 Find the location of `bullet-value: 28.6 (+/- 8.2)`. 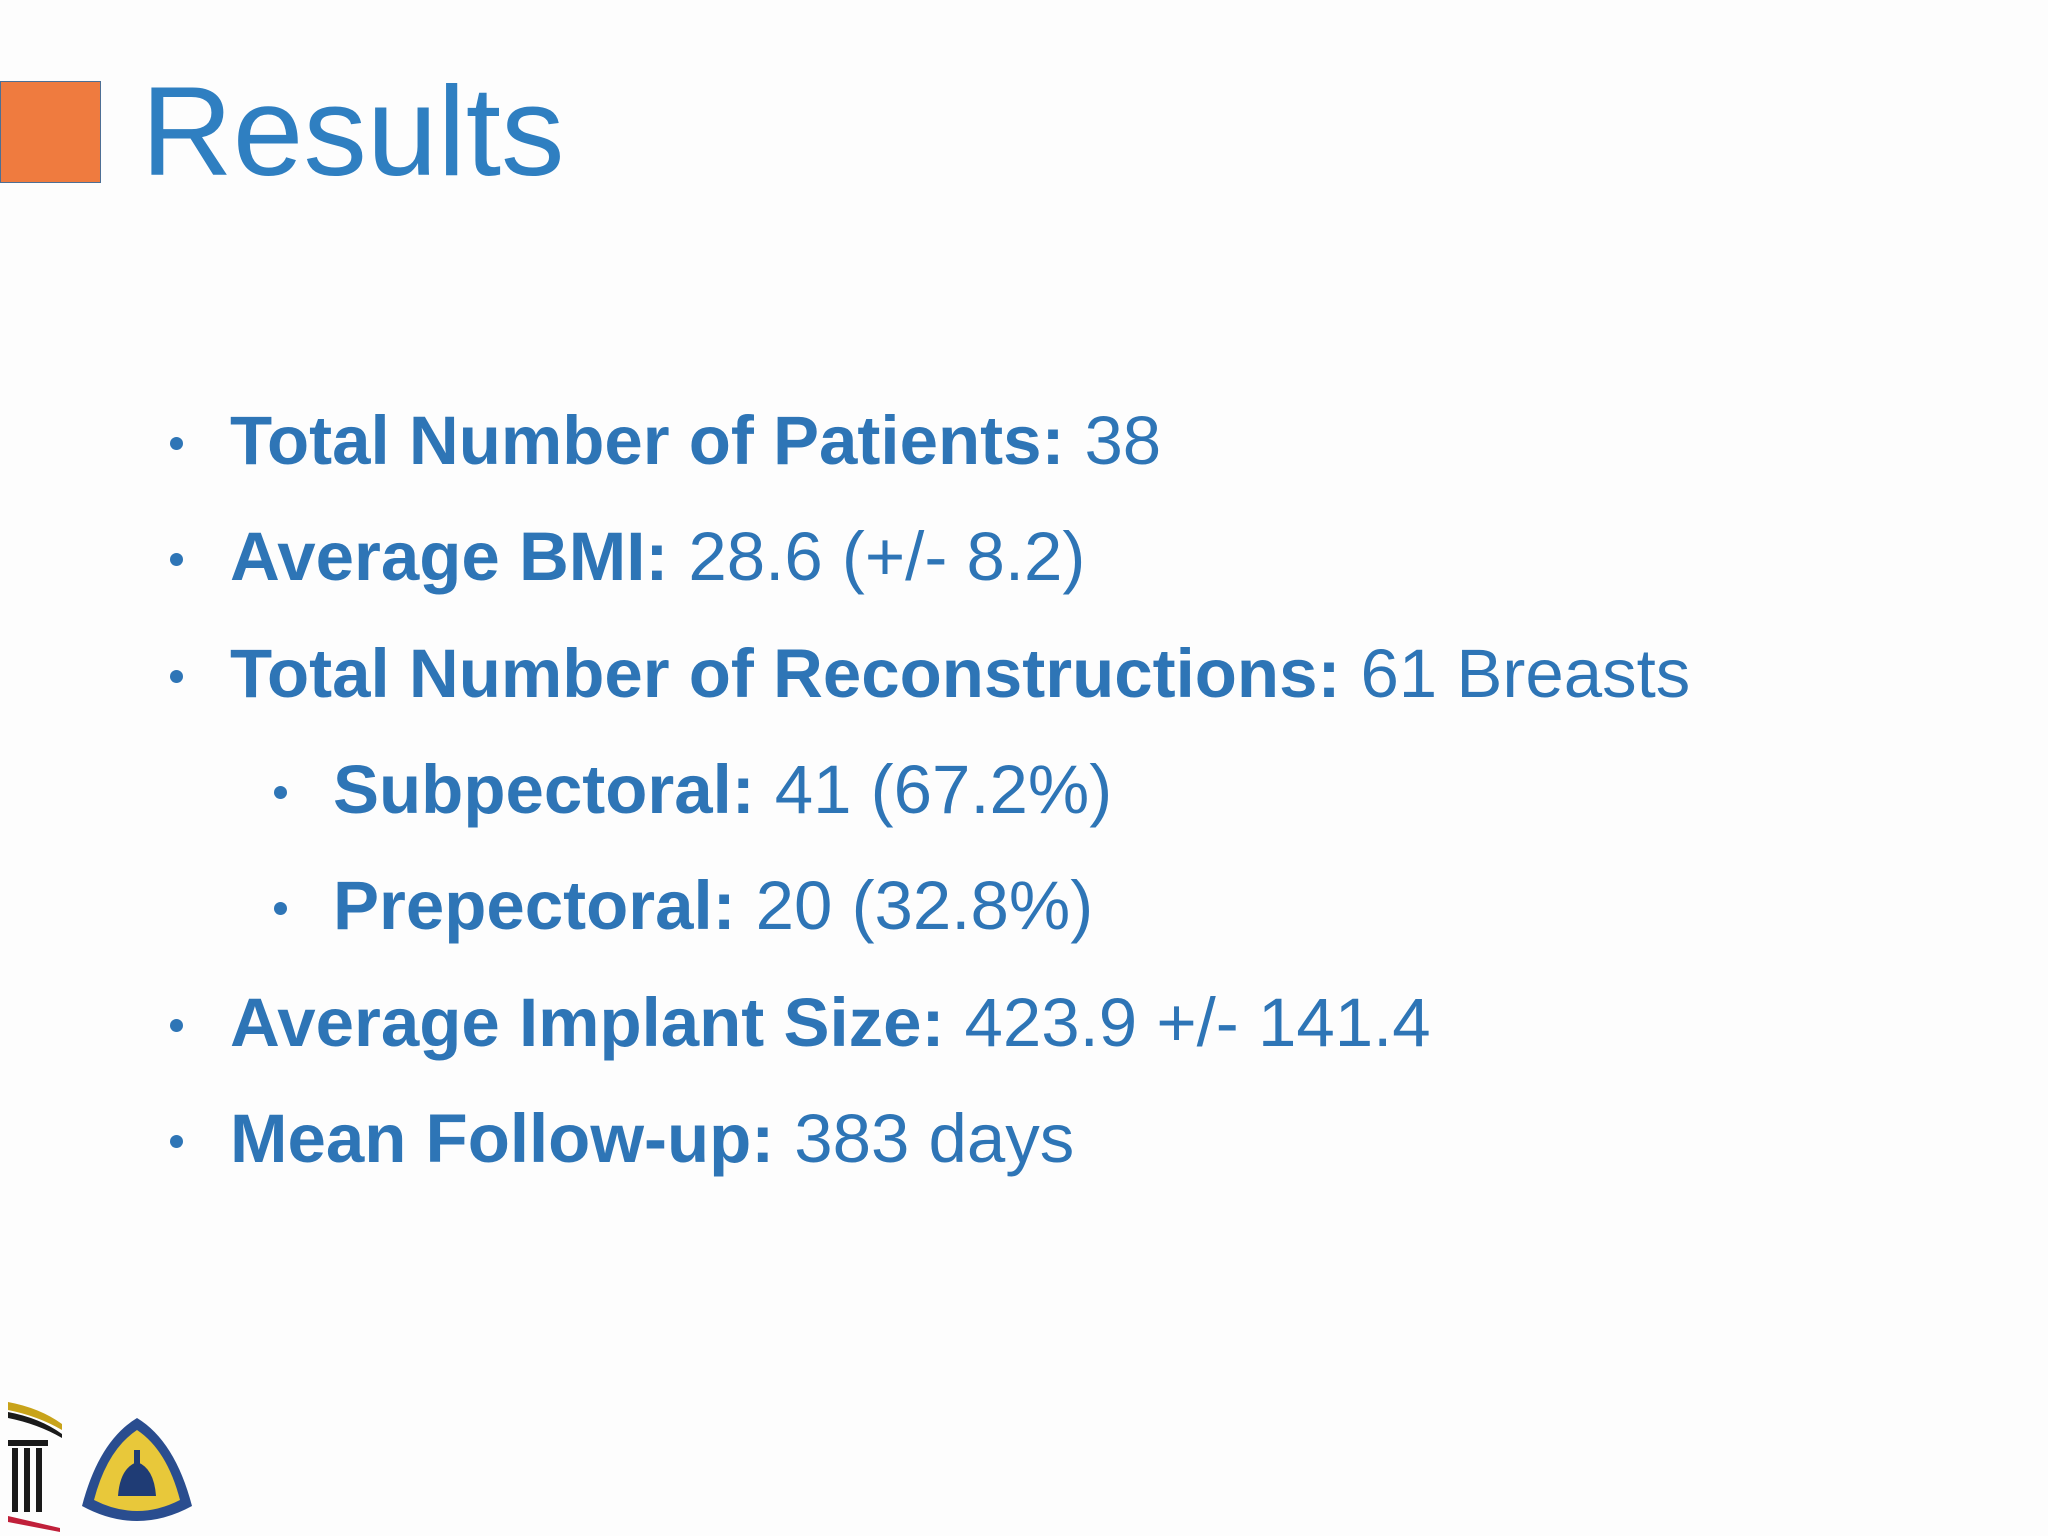

bullet-value: 28.6 (+/- 8.2) is located at coordinates (887, 557).